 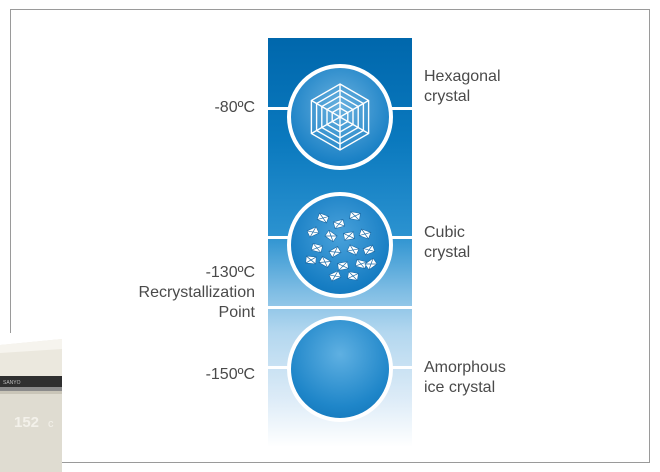 I want to click on stage-3-temperature: -150ºC, so click(x=230, y=374).